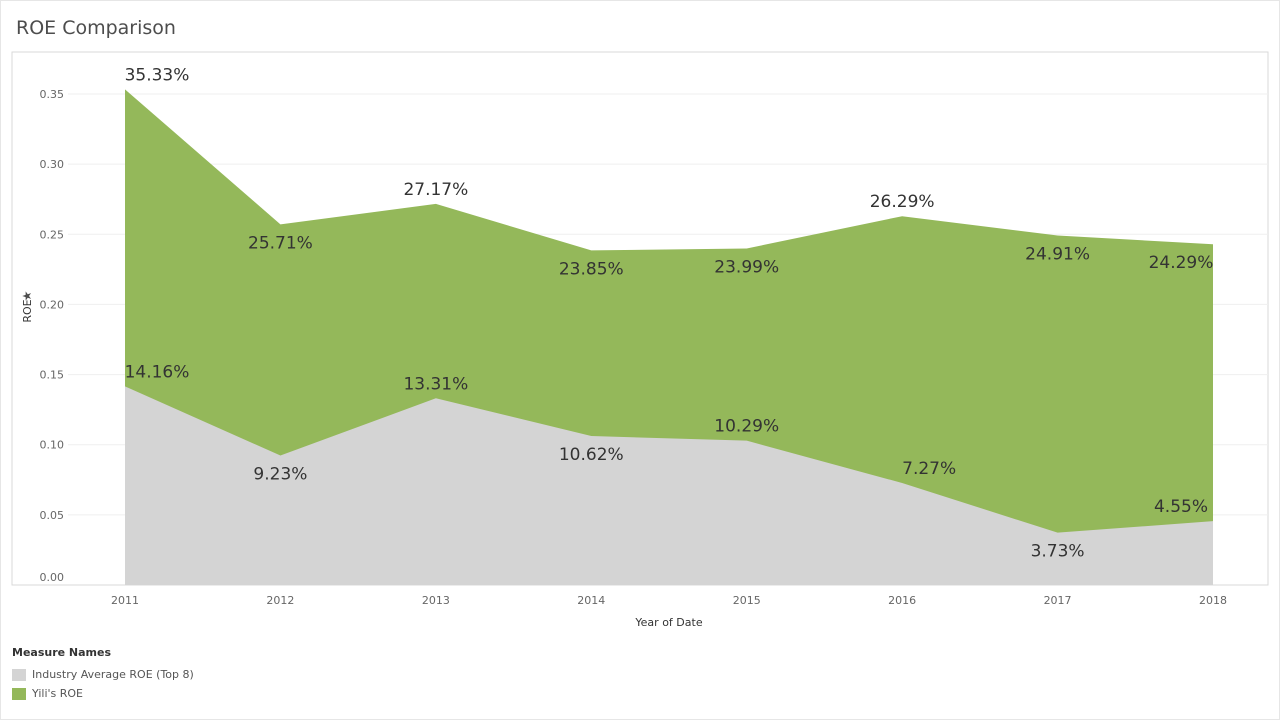 This screenshot has height=720, width=1280. I want to click on pin-icon: ★, so click(27, 296).